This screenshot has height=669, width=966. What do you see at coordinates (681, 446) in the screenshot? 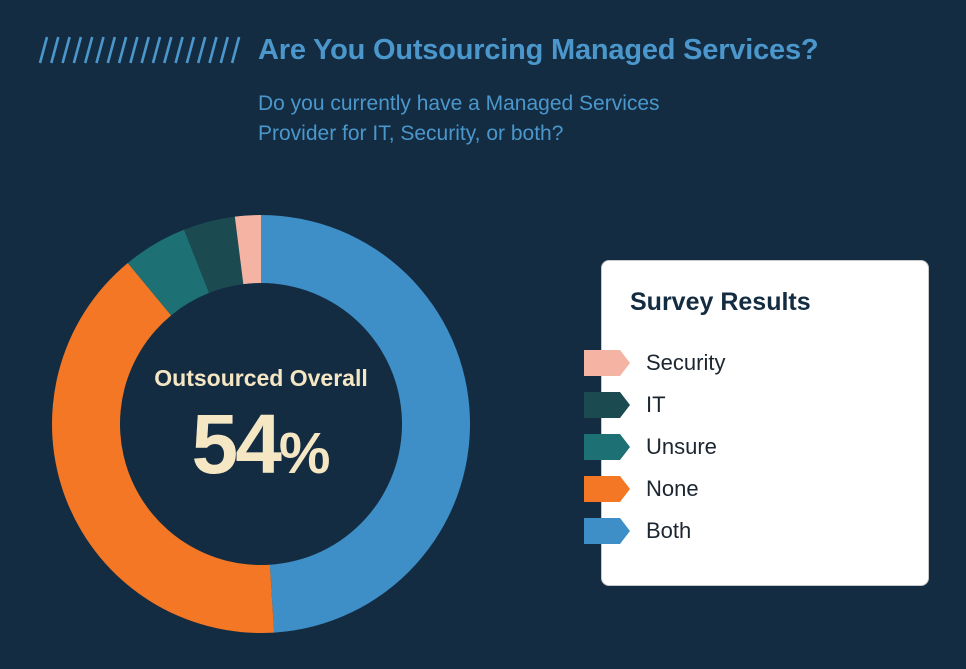
I see `legend-label: Unsure` at bounding box center [681, 446].